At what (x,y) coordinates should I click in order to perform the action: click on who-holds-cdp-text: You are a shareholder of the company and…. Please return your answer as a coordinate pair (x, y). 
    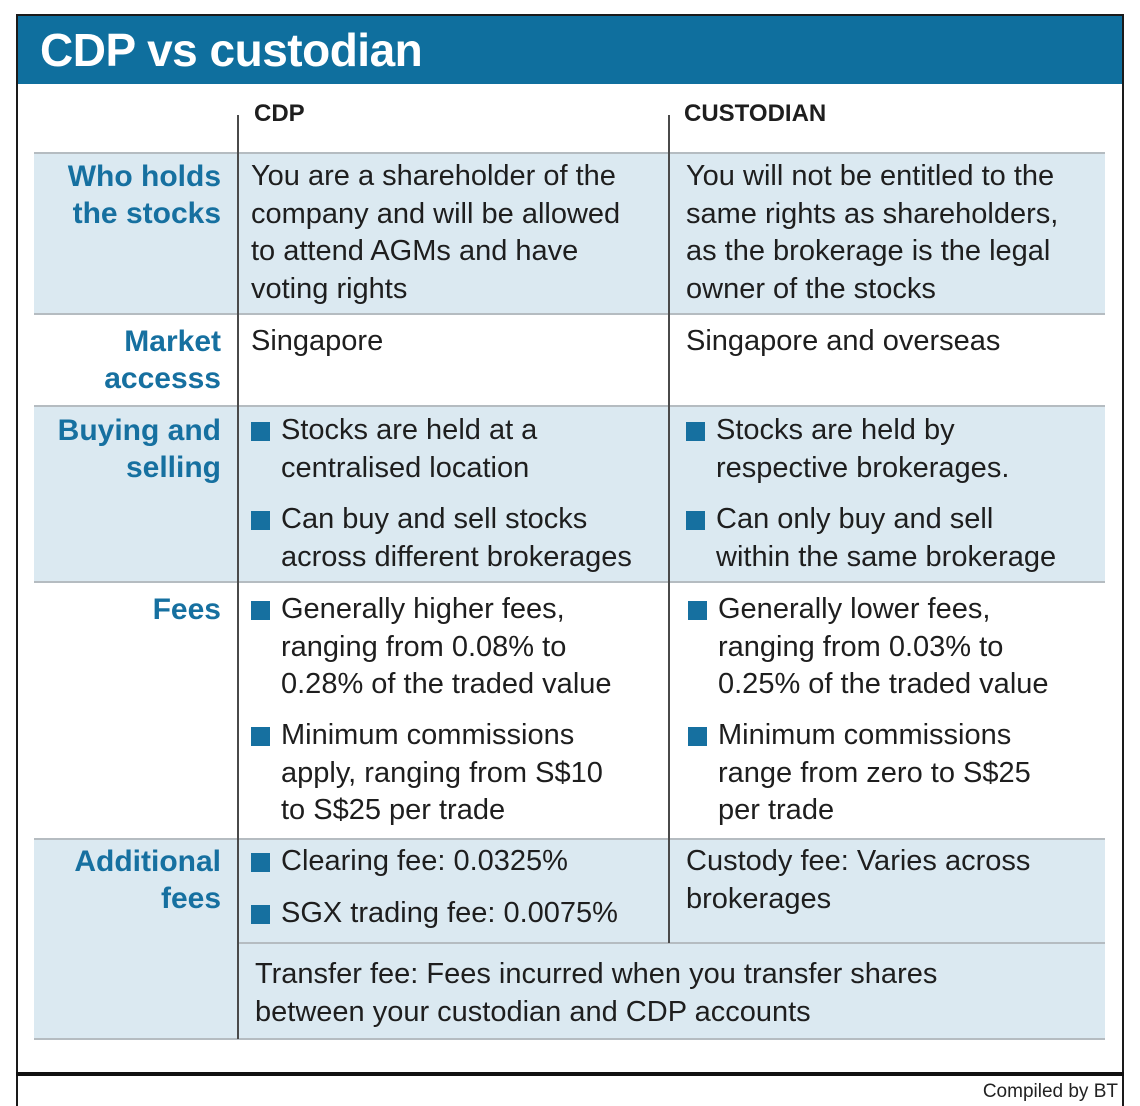
    Looking at the image, I should click on (436, 232).